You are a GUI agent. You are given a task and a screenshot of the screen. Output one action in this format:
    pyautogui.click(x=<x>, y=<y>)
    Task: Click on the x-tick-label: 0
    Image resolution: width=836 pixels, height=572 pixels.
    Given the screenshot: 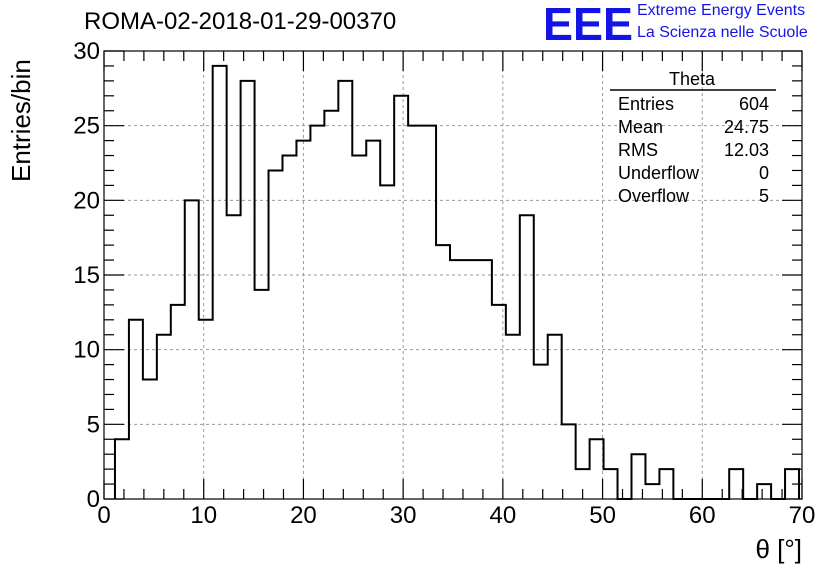 What is the action you would take?
    pyautogui.click(x=103, y=515)
    